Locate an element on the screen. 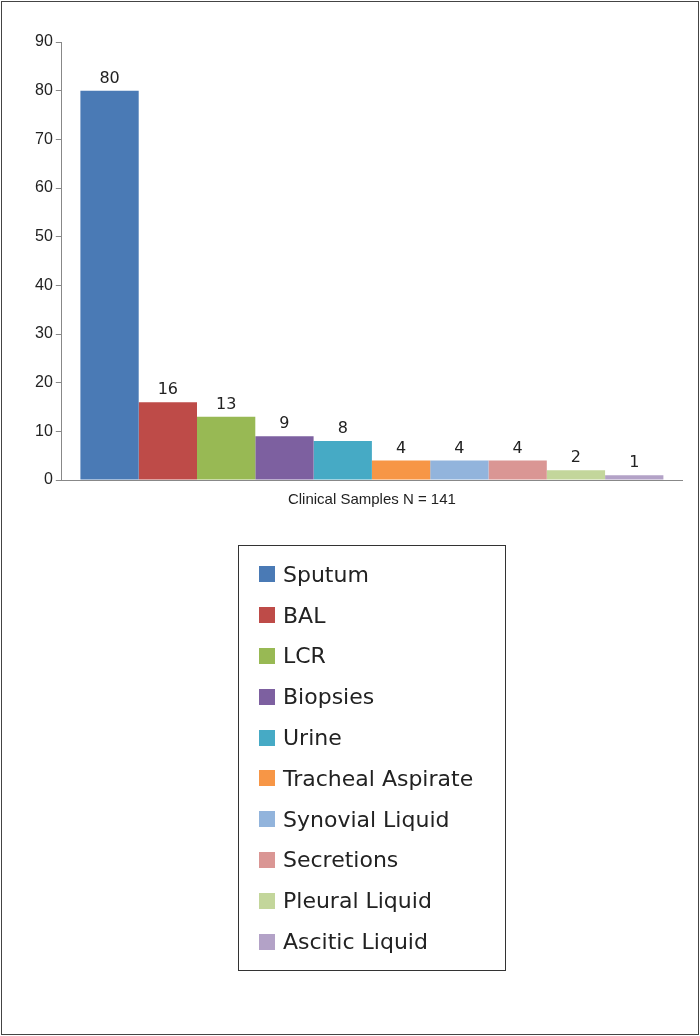 Image resolution: width=700 pixels, height=1036 pixels. y-tick-label: 80 is located at coordinates (44, 90).